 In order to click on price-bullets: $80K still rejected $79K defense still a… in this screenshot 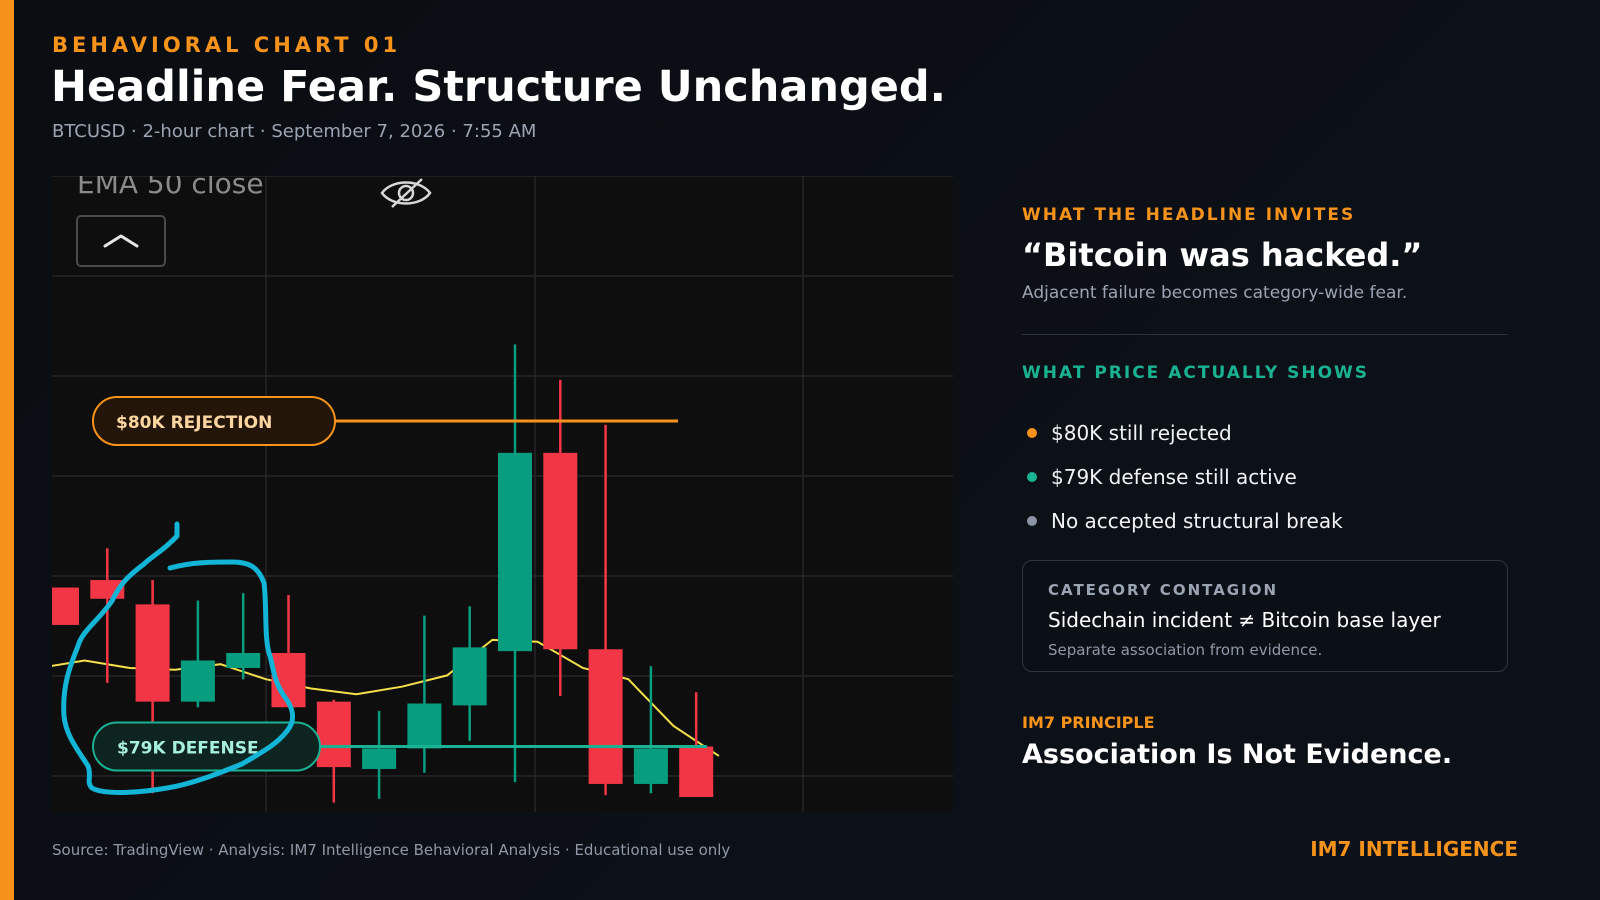, I will do `click(1182, 477)`.